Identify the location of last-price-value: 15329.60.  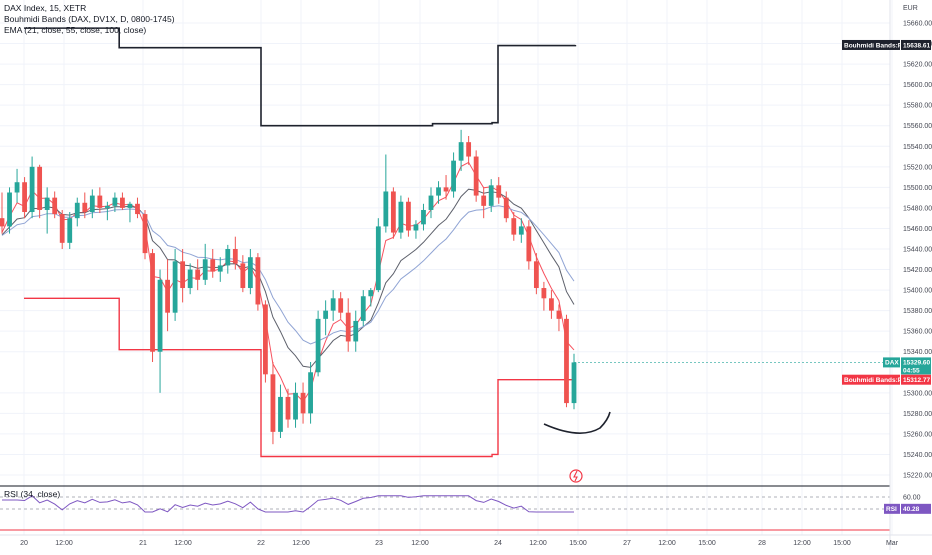
(916, 363).